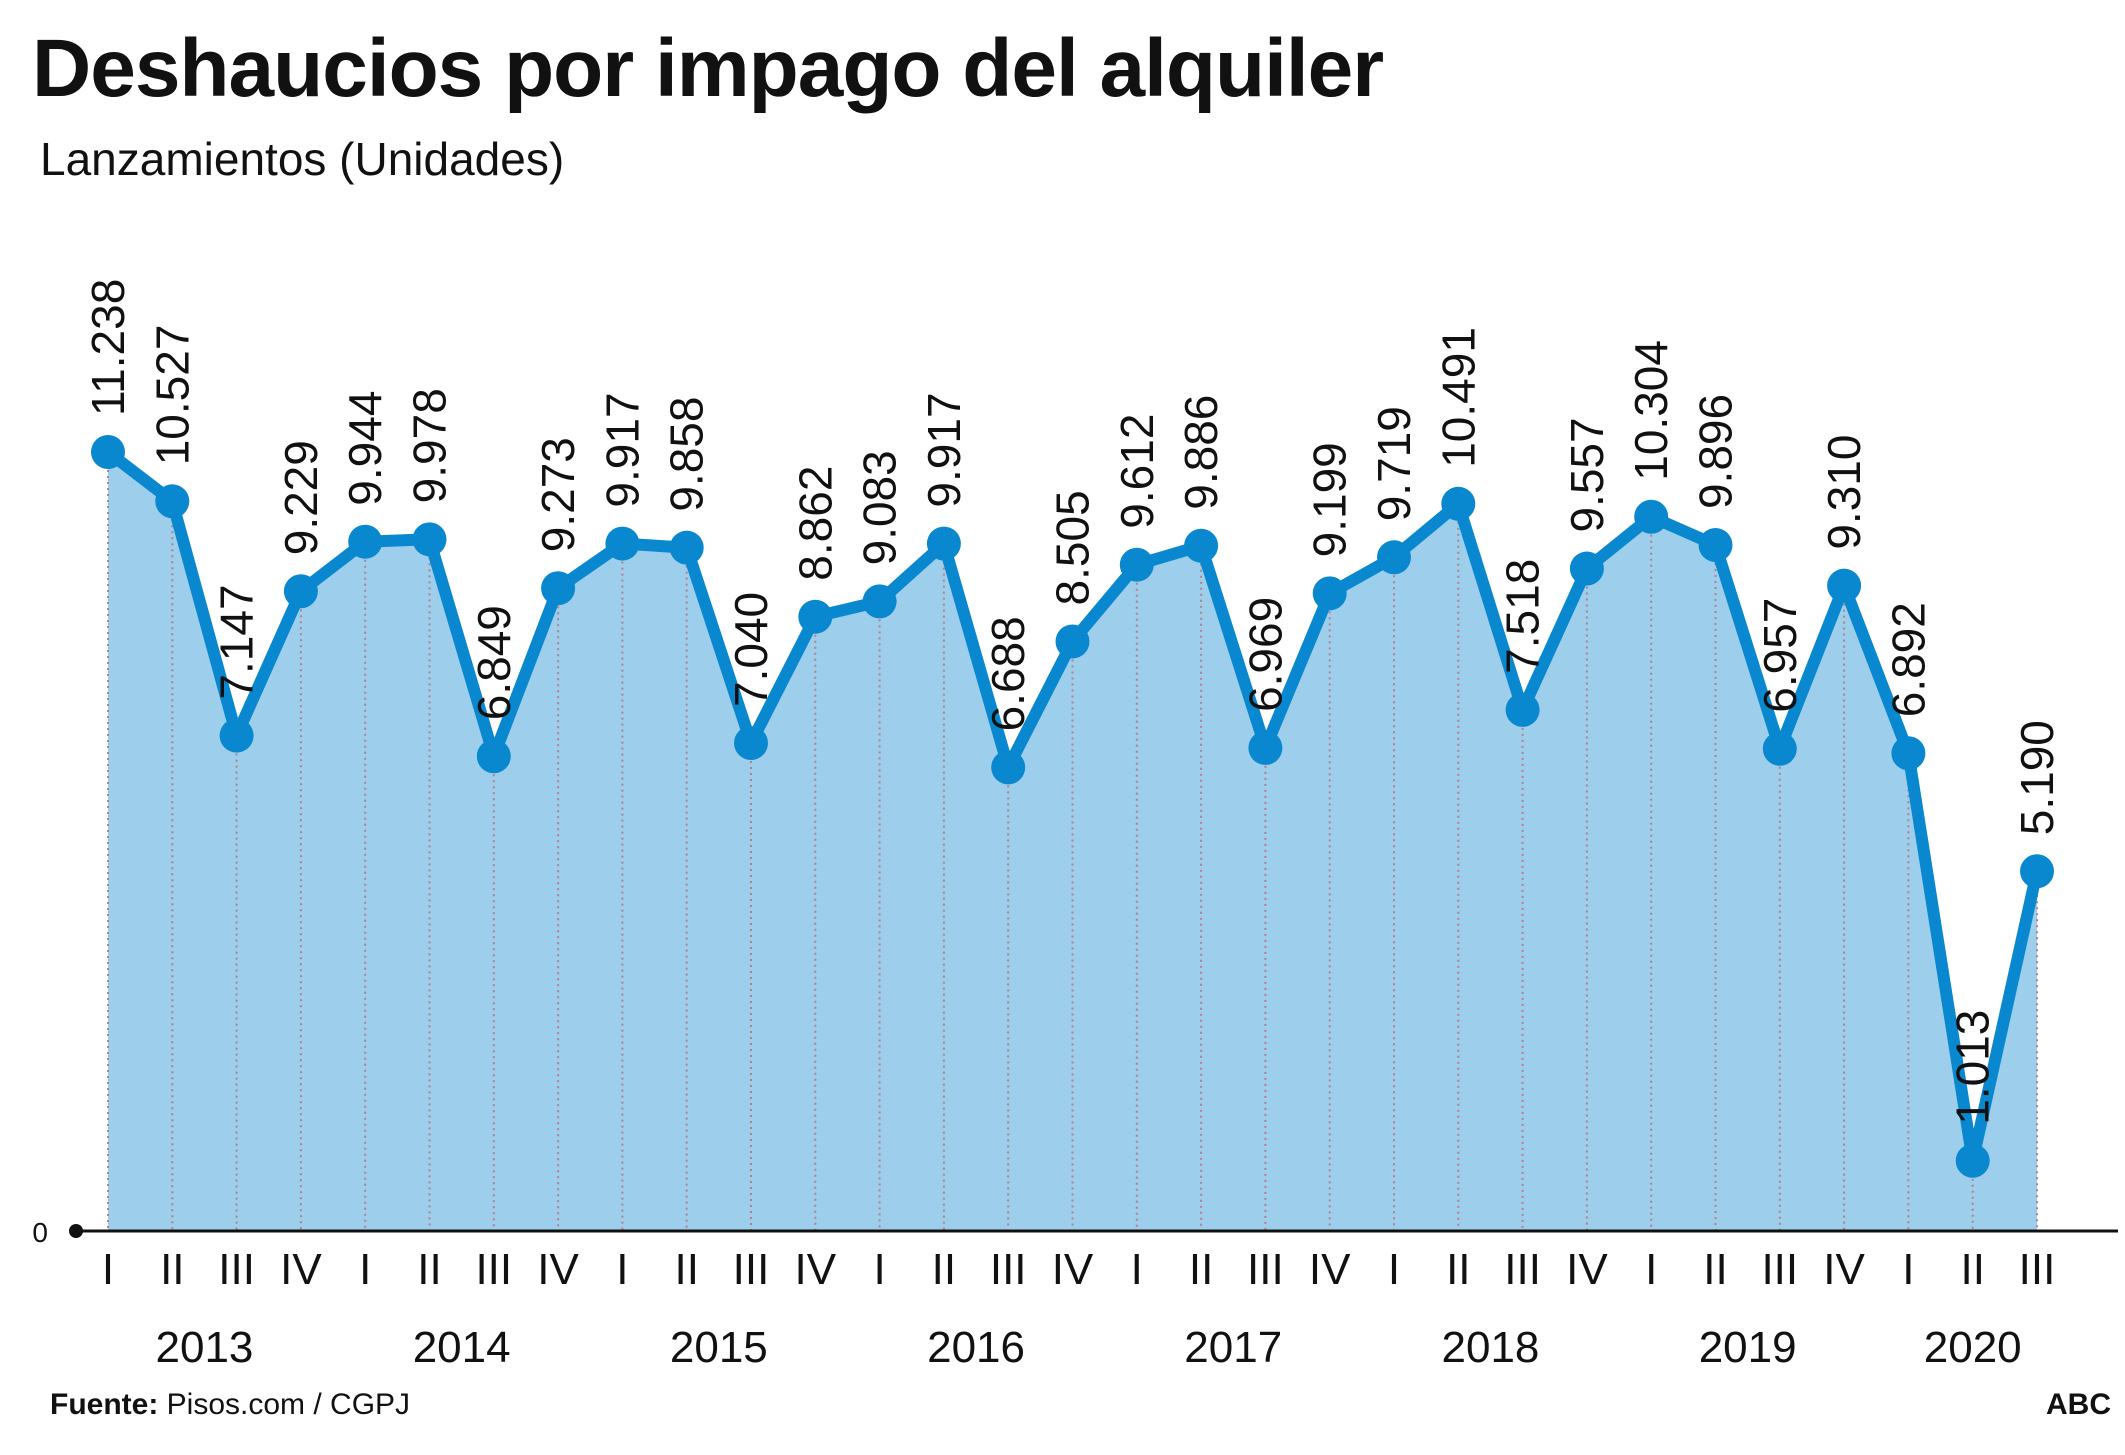 Image resolution: width=2125 pixels, height=1455 pixels. What do you see at coordinates (1458, 397) in the screenshot?
I see `data-label: 10.491` at bounding box center [1458, 397].